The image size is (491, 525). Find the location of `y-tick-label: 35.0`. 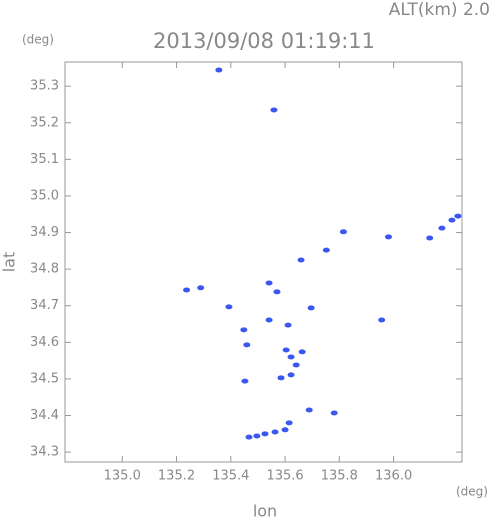

y-tick-label: 35.0 is located at coordinates (44, 195).